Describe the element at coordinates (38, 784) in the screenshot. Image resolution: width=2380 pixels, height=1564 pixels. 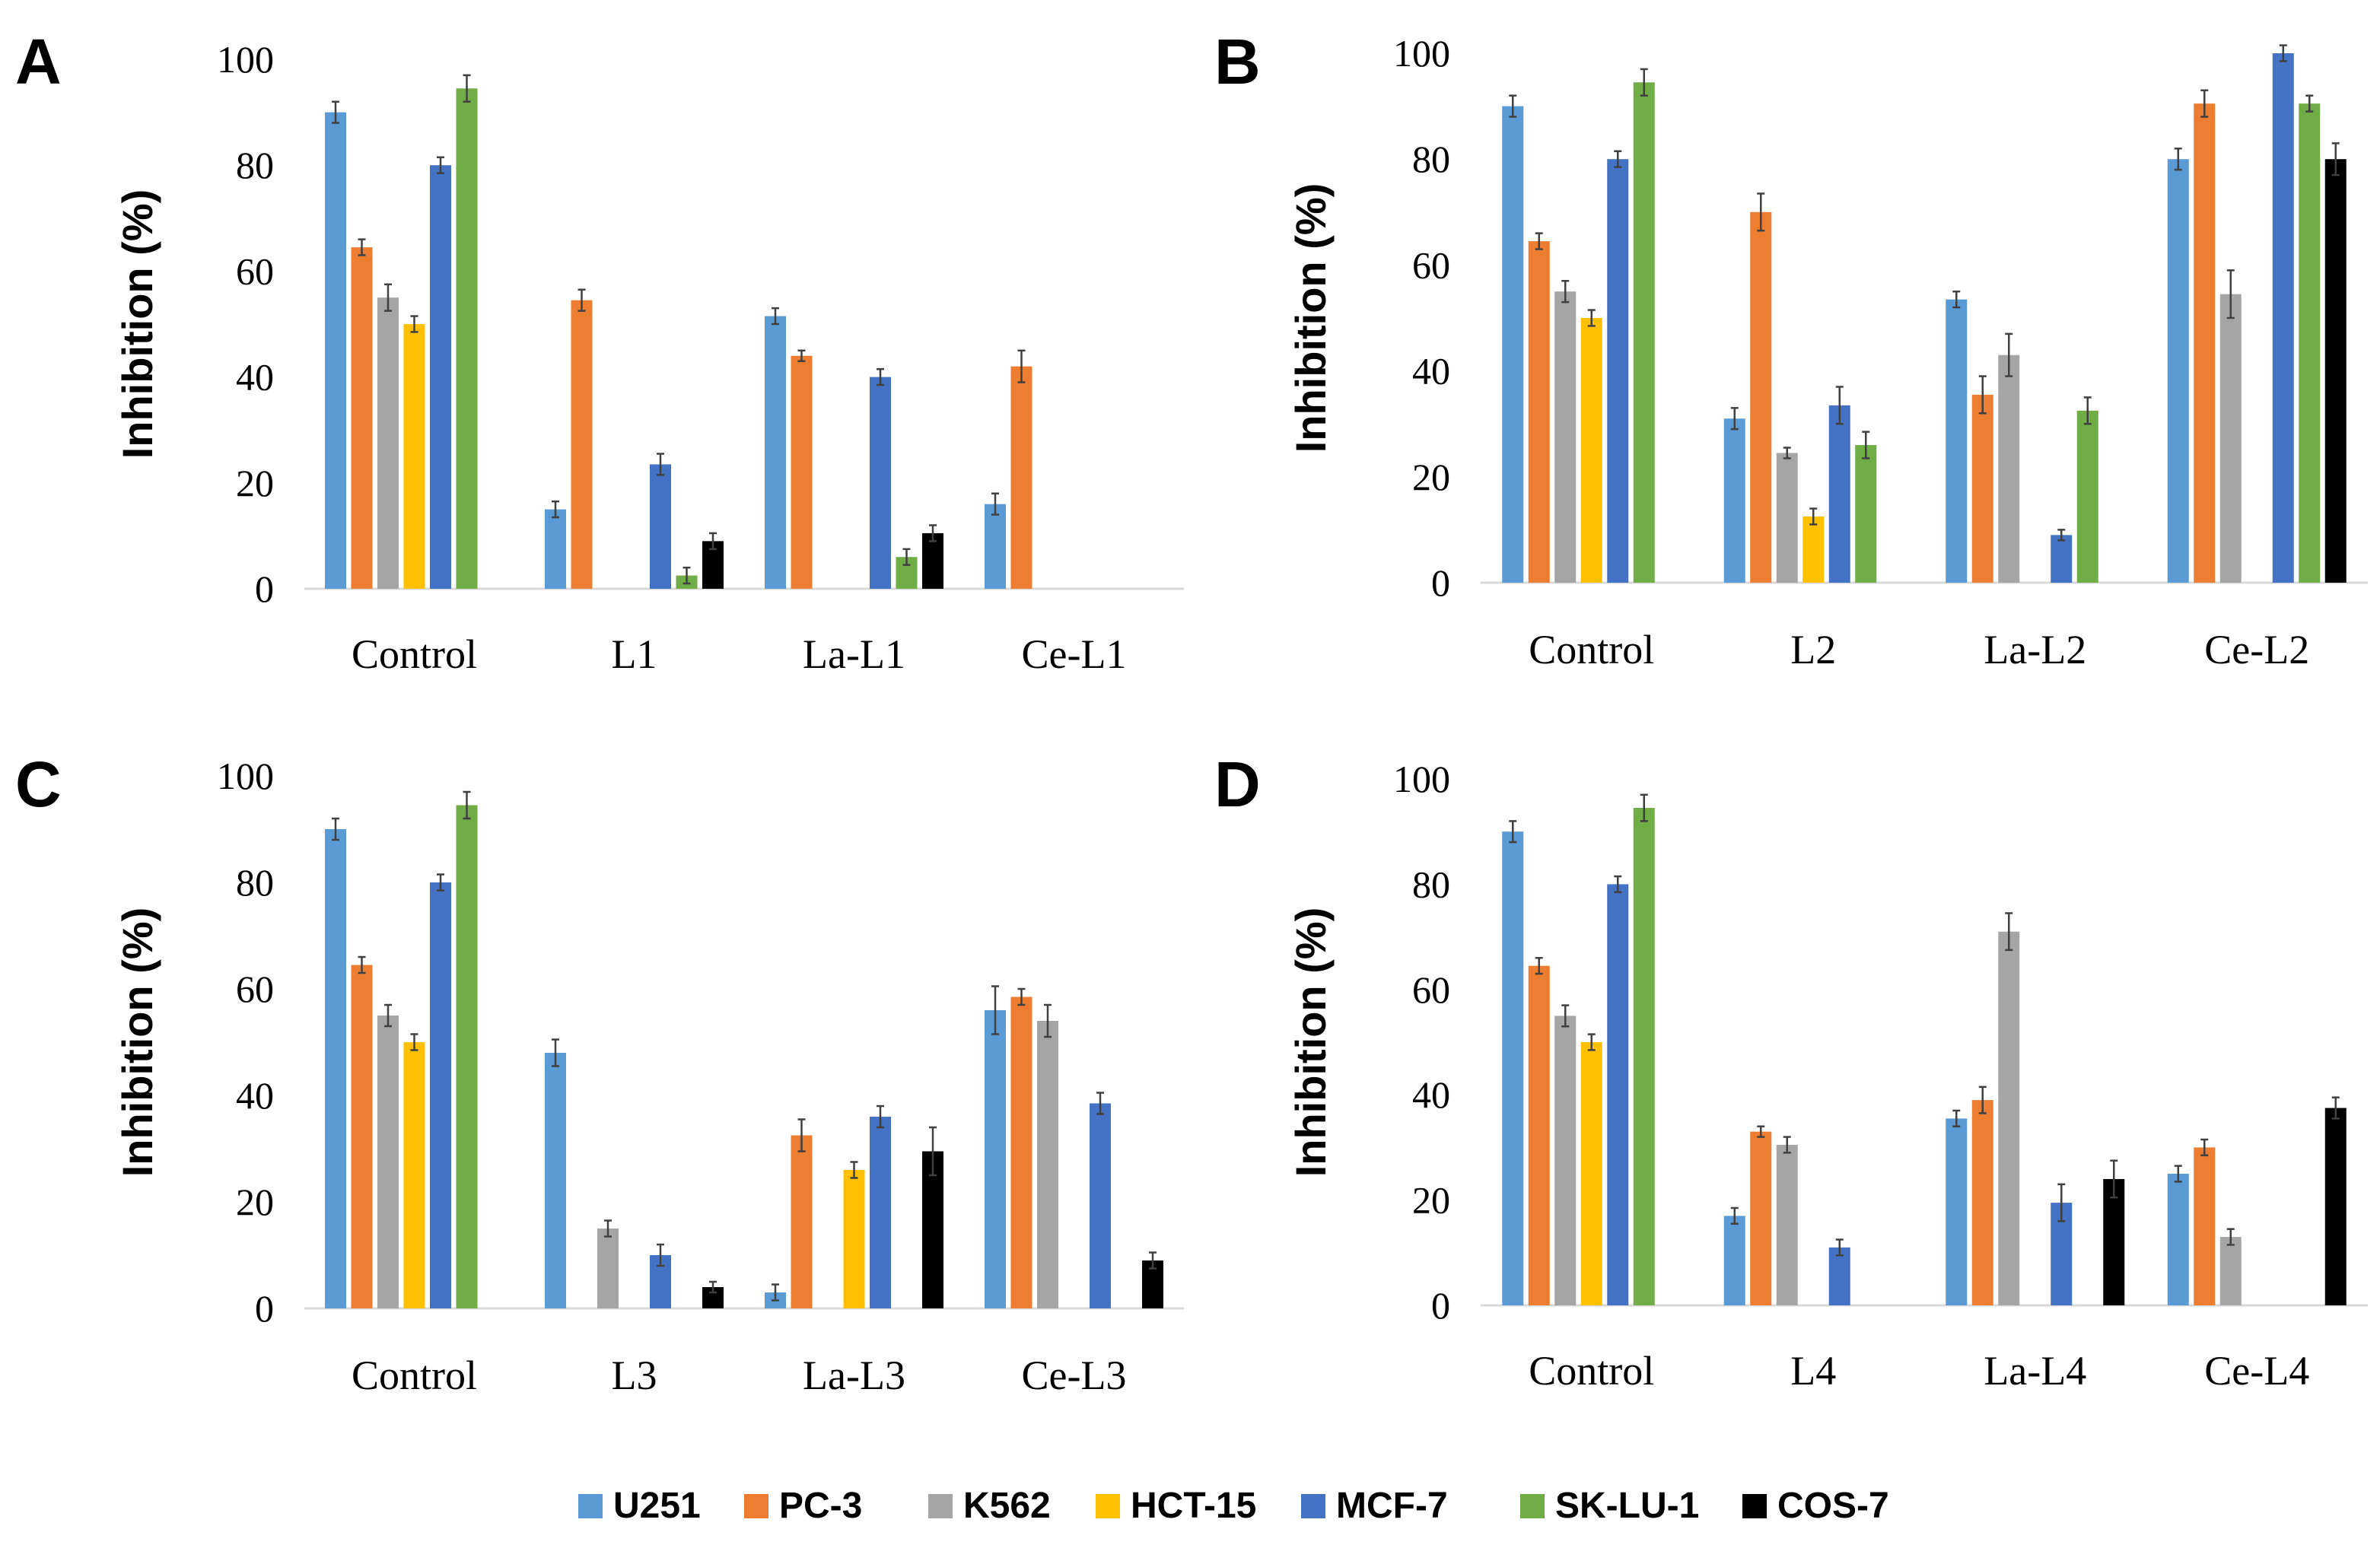
I see `panel-letter: C` at that location.